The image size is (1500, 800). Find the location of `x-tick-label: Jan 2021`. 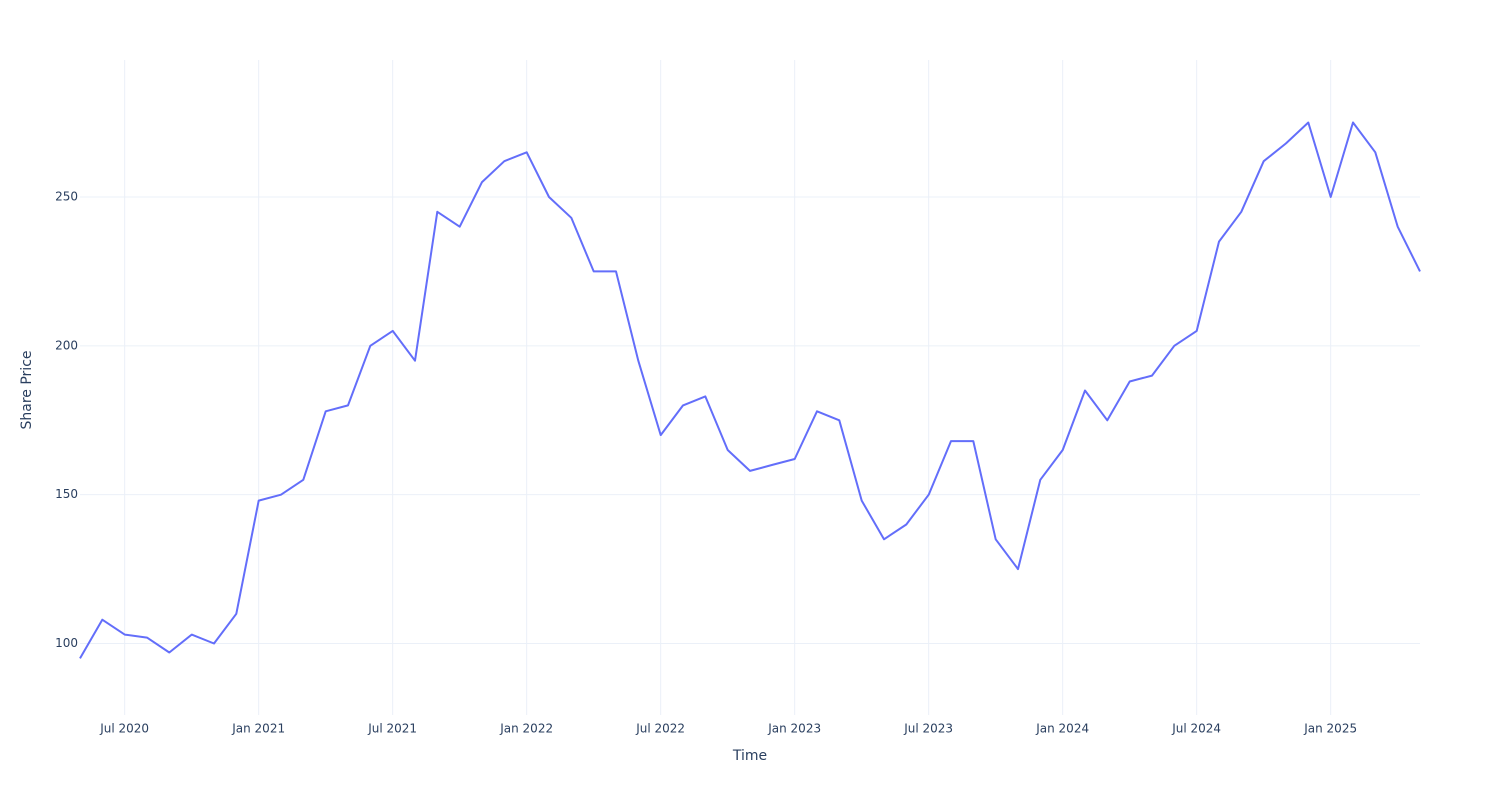

x-tick-label: Jan 2021 is located at coordinates (258, 729).